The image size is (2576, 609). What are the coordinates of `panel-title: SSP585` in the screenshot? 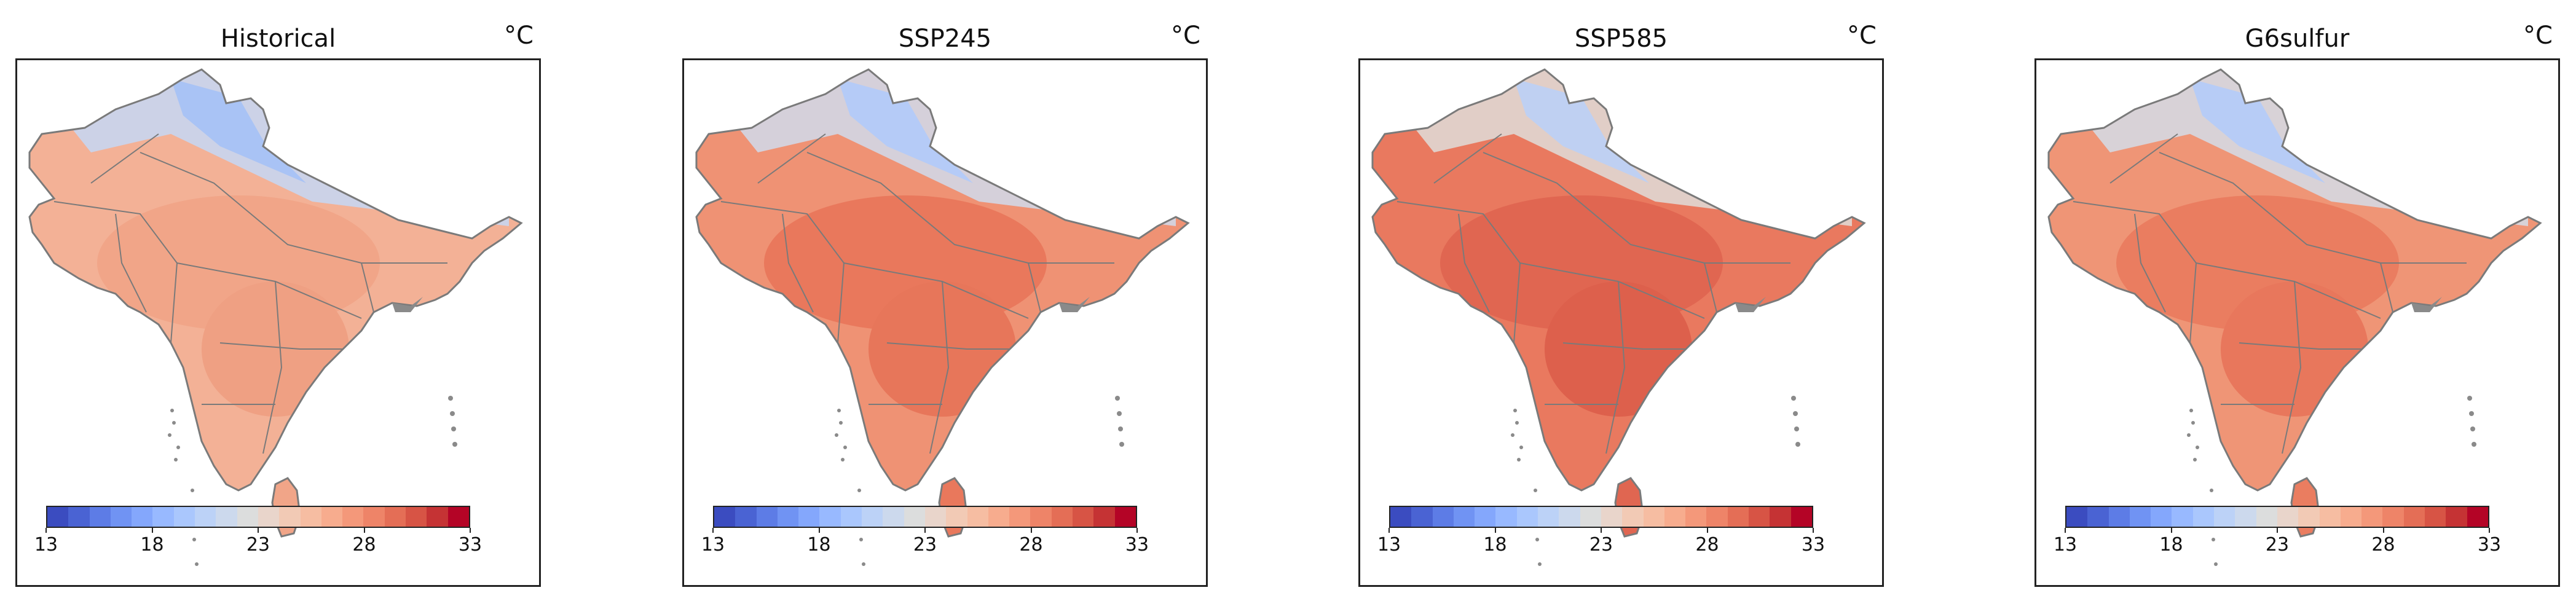 It's located at (1621, 39).